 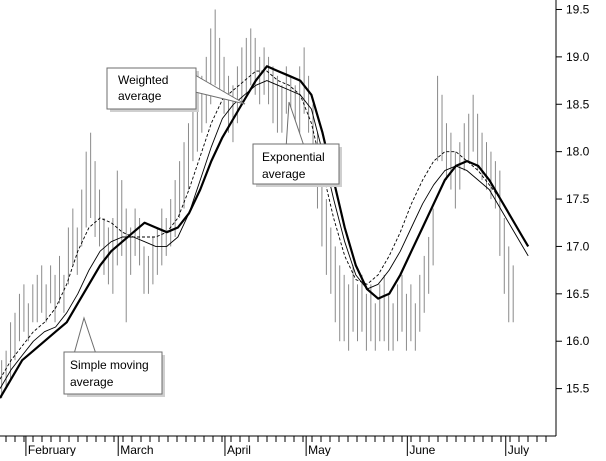 What do you see at coordinates (578, 199) in the screenshot?
I see `y-tick-label-4: 17.5` at bounding box center [578, 199].